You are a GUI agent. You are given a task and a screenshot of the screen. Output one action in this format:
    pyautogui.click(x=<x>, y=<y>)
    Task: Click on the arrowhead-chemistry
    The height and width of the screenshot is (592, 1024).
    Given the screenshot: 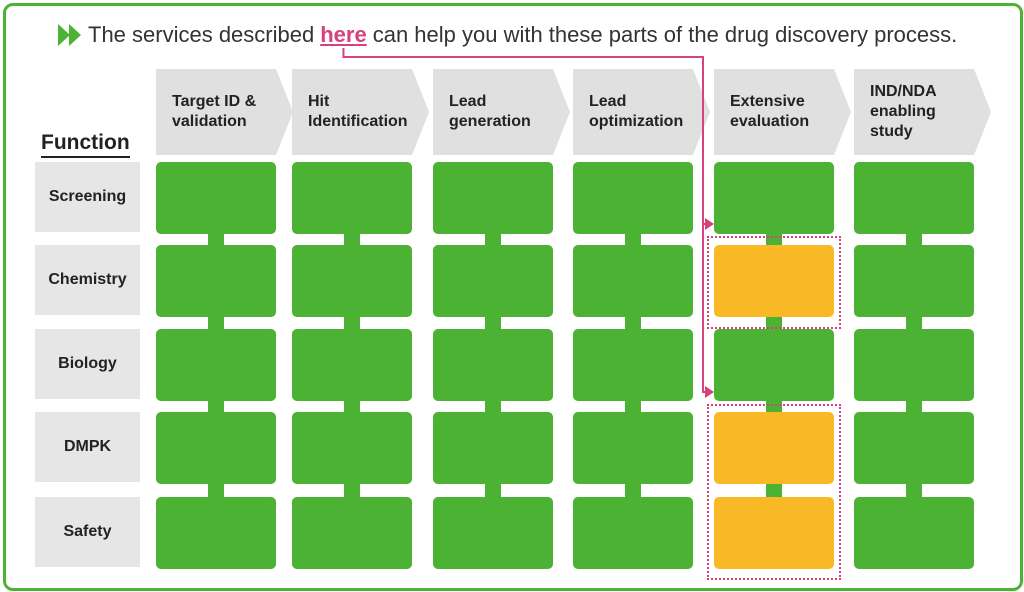 What is the action you would take?
    pyautogui.click(x=709, y=224)
    